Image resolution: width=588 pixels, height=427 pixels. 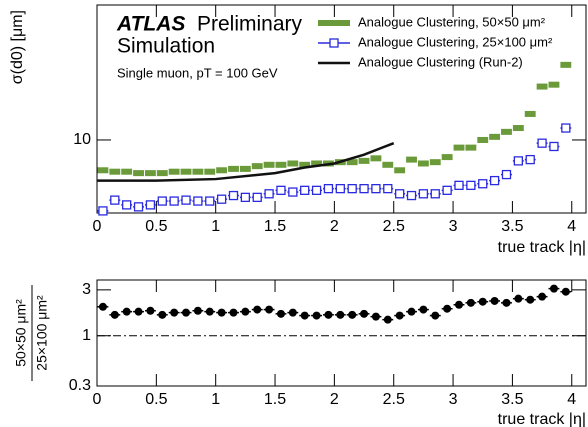 What do you see at coordinates (394, 399) in the screenshot?
I see `x-tick-label: 2.5` at bounding box center [394, 399].